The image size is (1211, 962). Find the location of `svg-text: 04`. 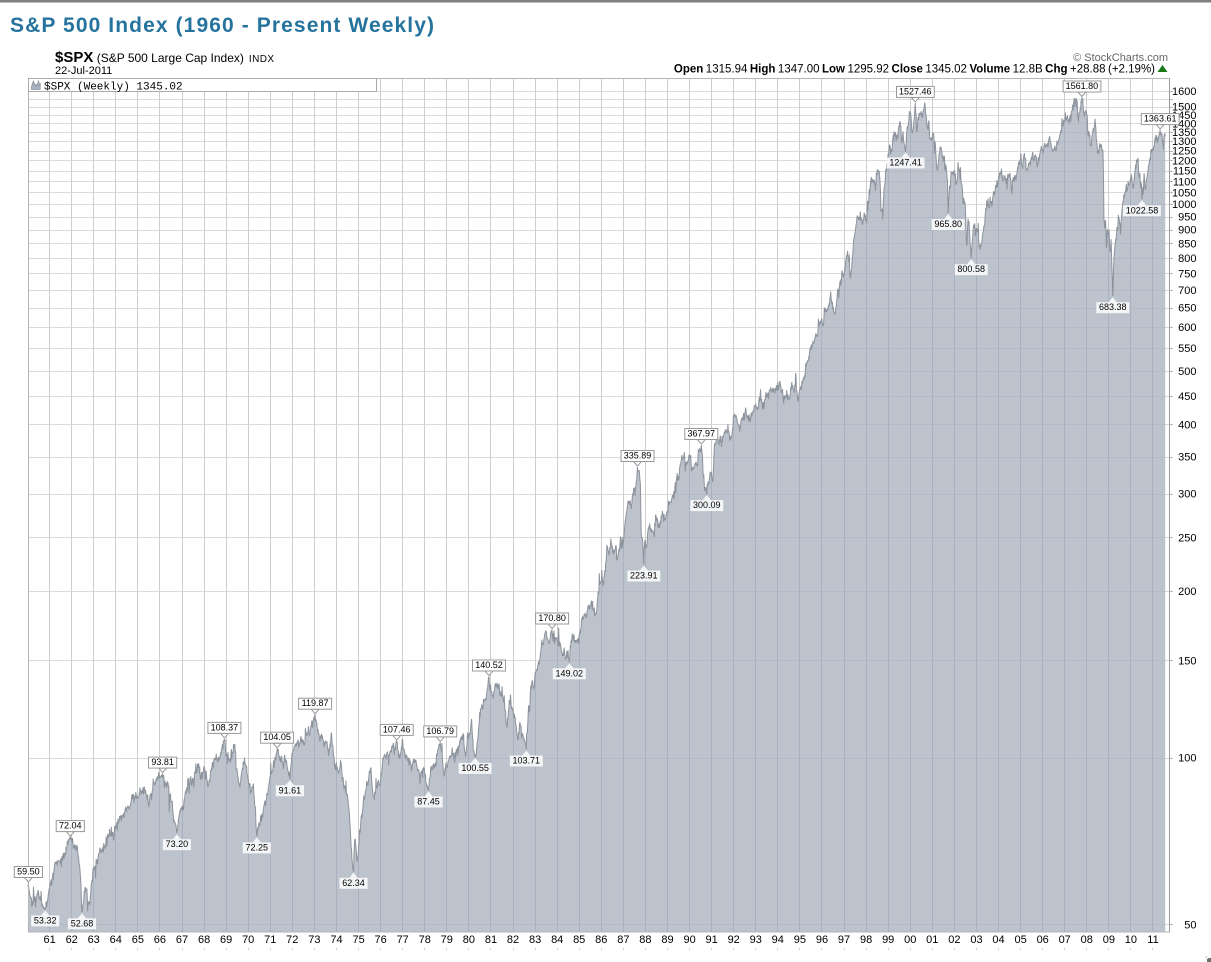

svg-text: 04 is located at coordinates (998, 940).